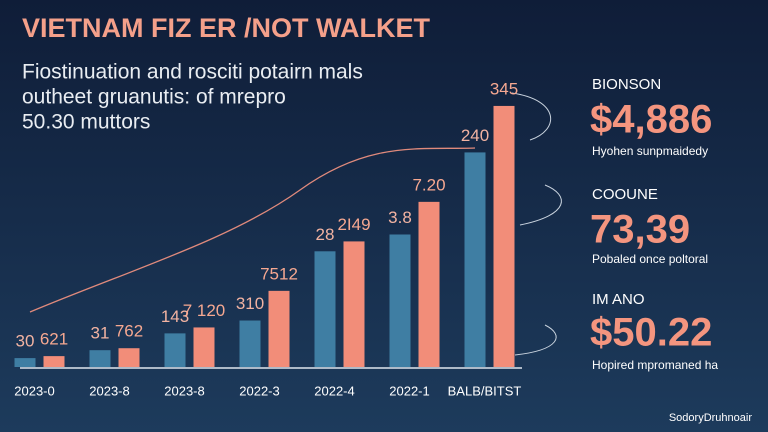 The image size is (768, 432). What do you see at coordinates (640, 230) in the screenshot?
I see `stat-figure: 73,39` at bounding box center [640, 230].